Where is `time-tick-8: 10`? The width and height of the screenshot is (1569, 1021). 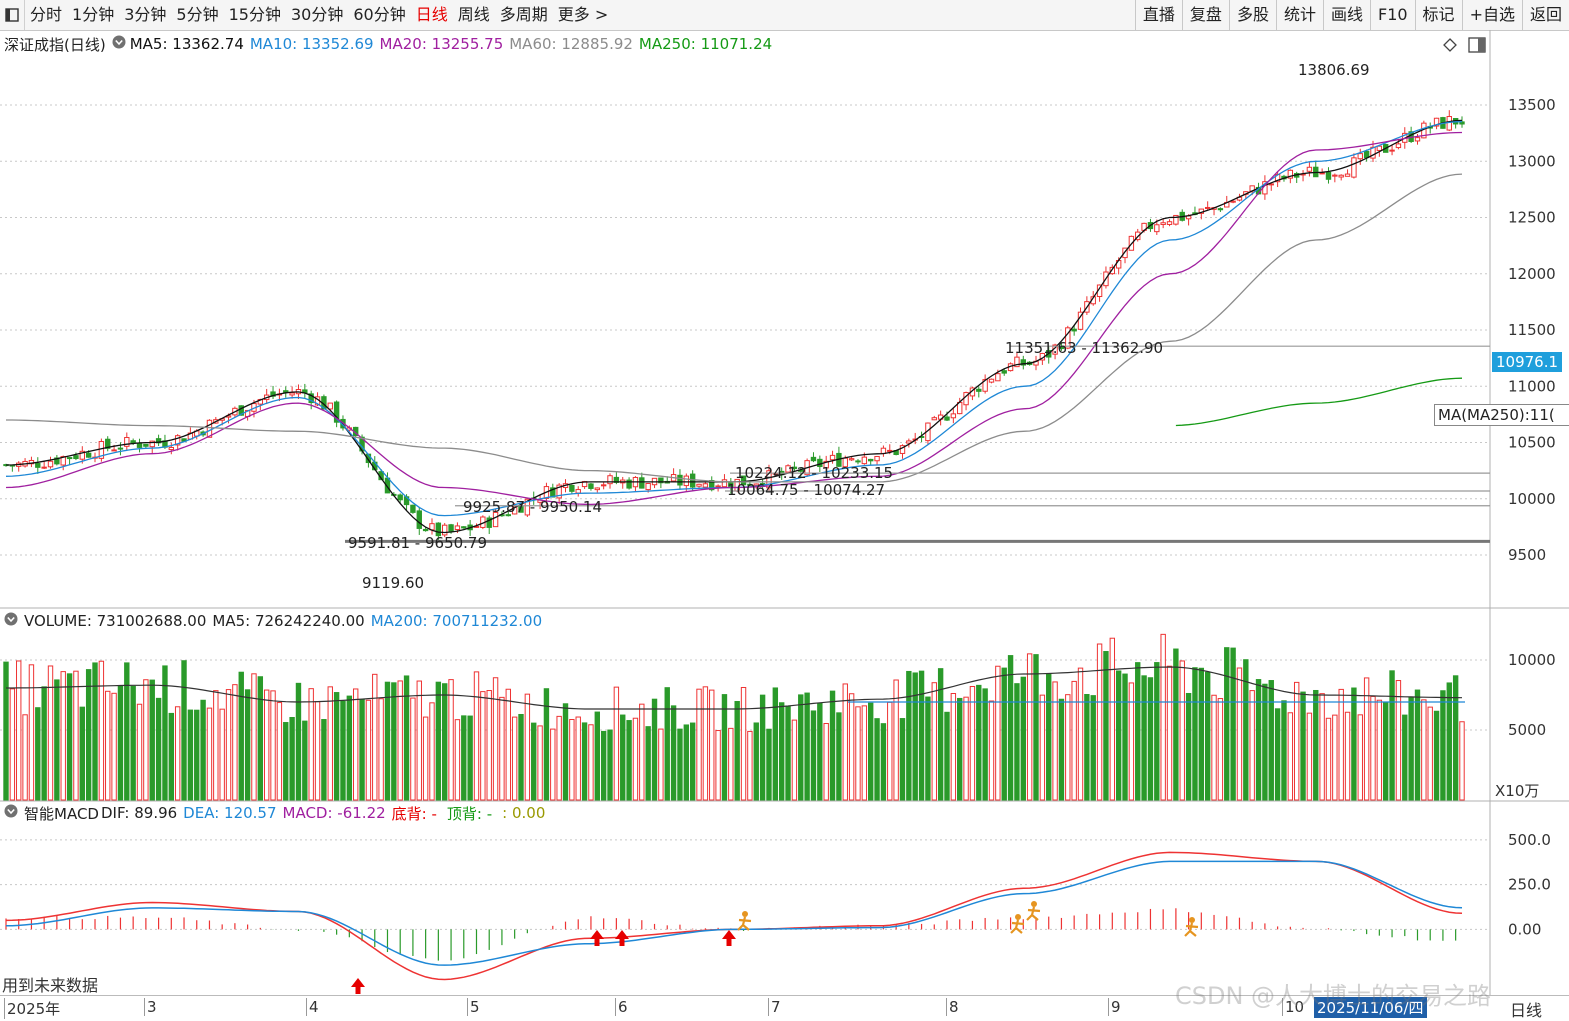
time-tick-8: 10 is located at coordinates (1293, 1007).